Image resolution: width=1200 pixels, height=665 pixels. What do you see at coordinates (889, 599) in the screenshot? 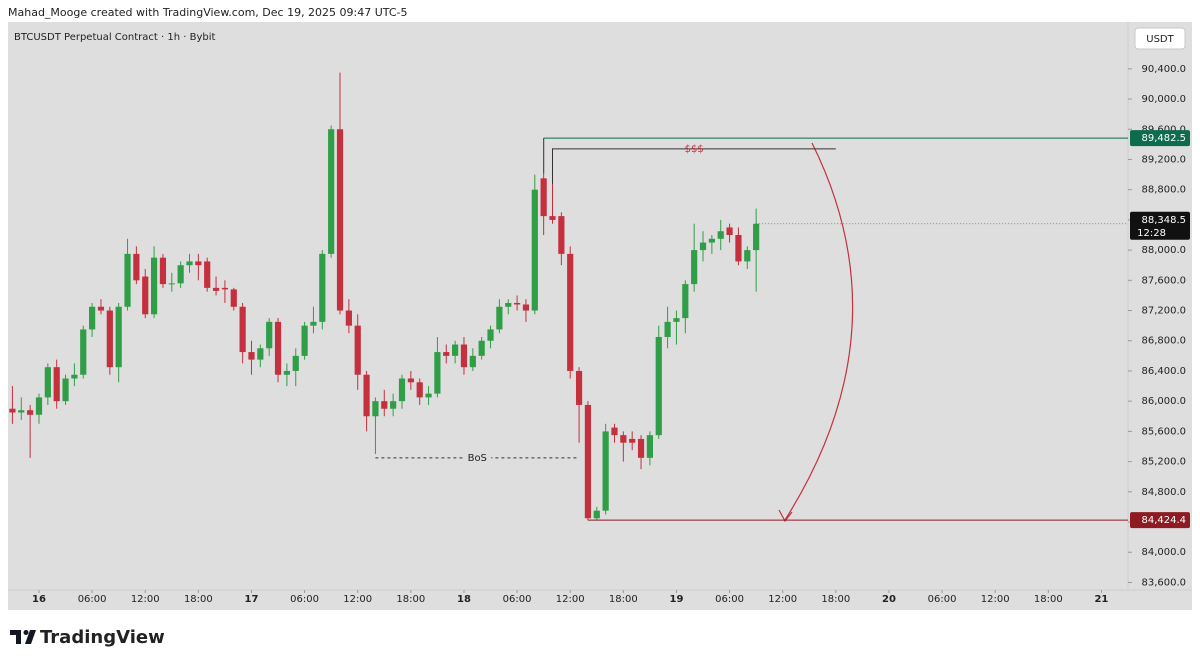
I see `x-tick-label: 20` at bounding box center [889, 599].